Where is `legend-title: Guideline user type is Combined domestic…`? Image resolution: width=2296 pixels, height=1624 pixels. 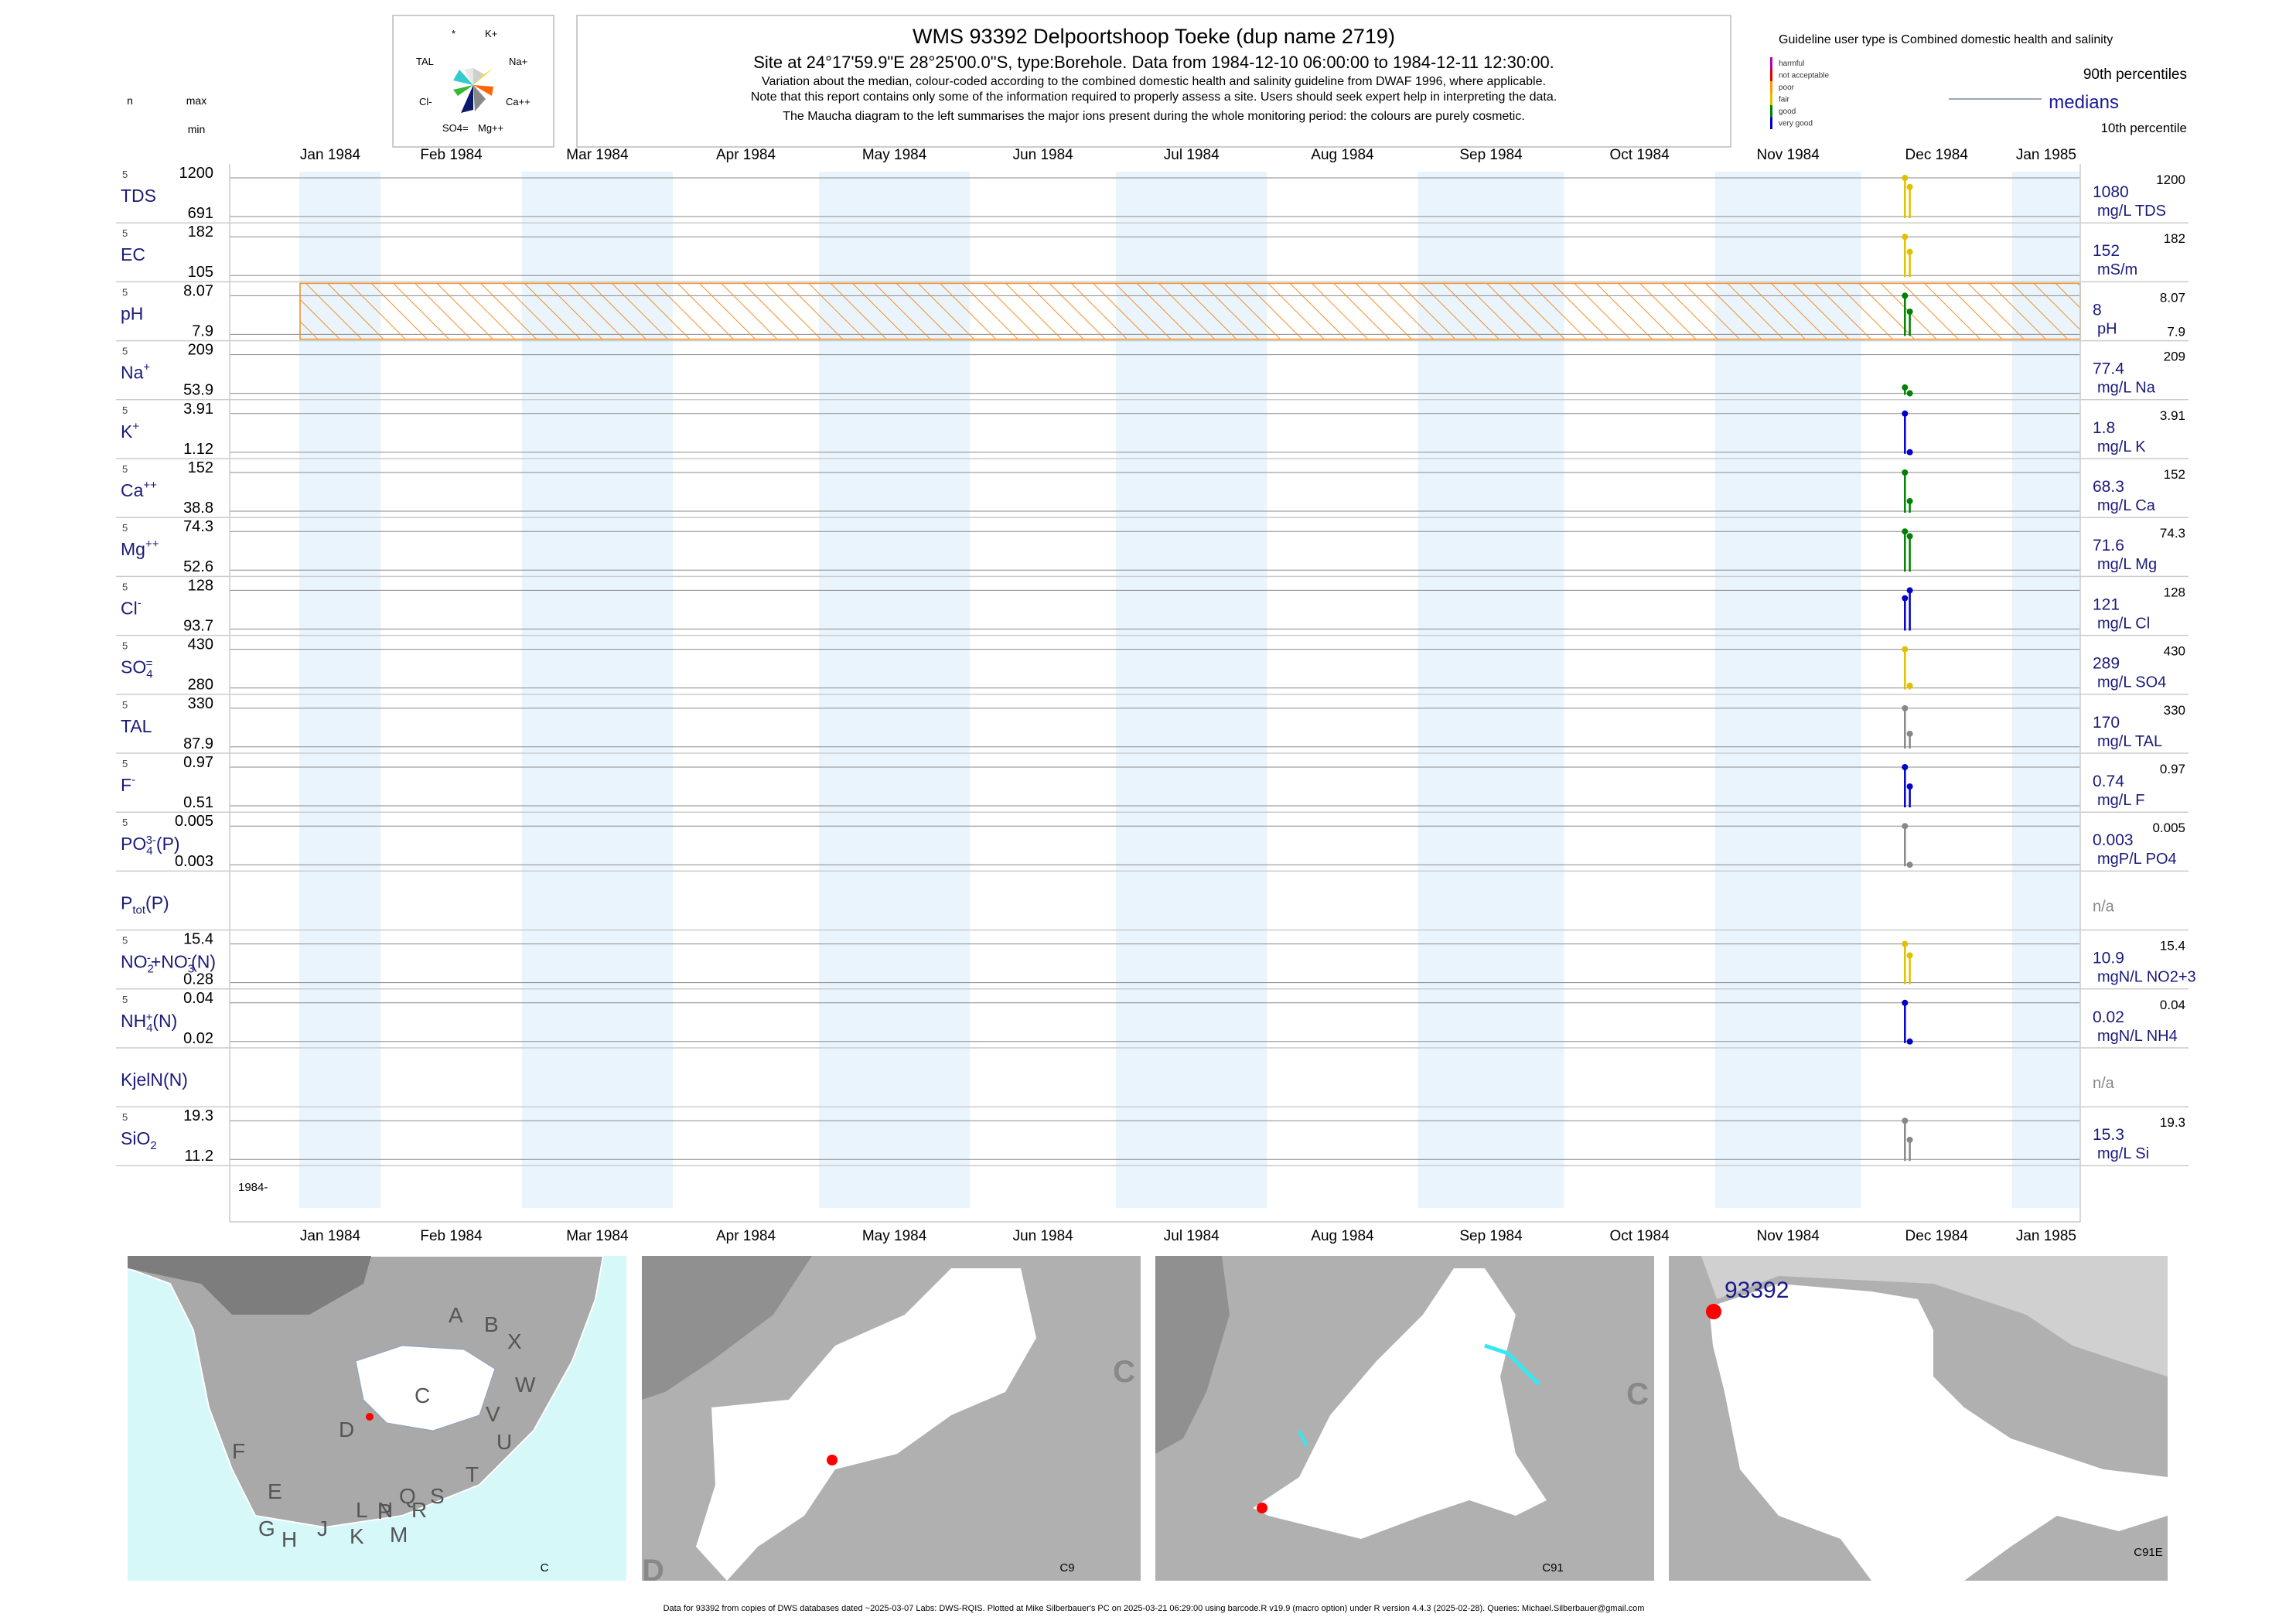
legend-title: Guideline user type is Combined domestic… is located at coordinates (1946, 39).